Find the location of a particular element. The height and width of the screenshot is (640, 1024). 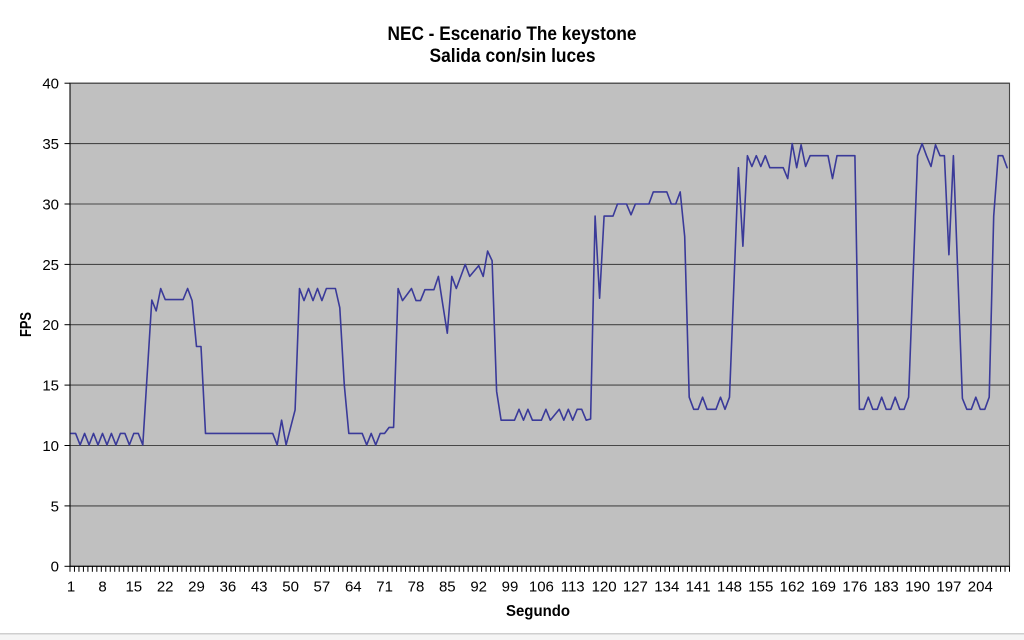

svg-text: 35 is located at coordinates (50, 144).